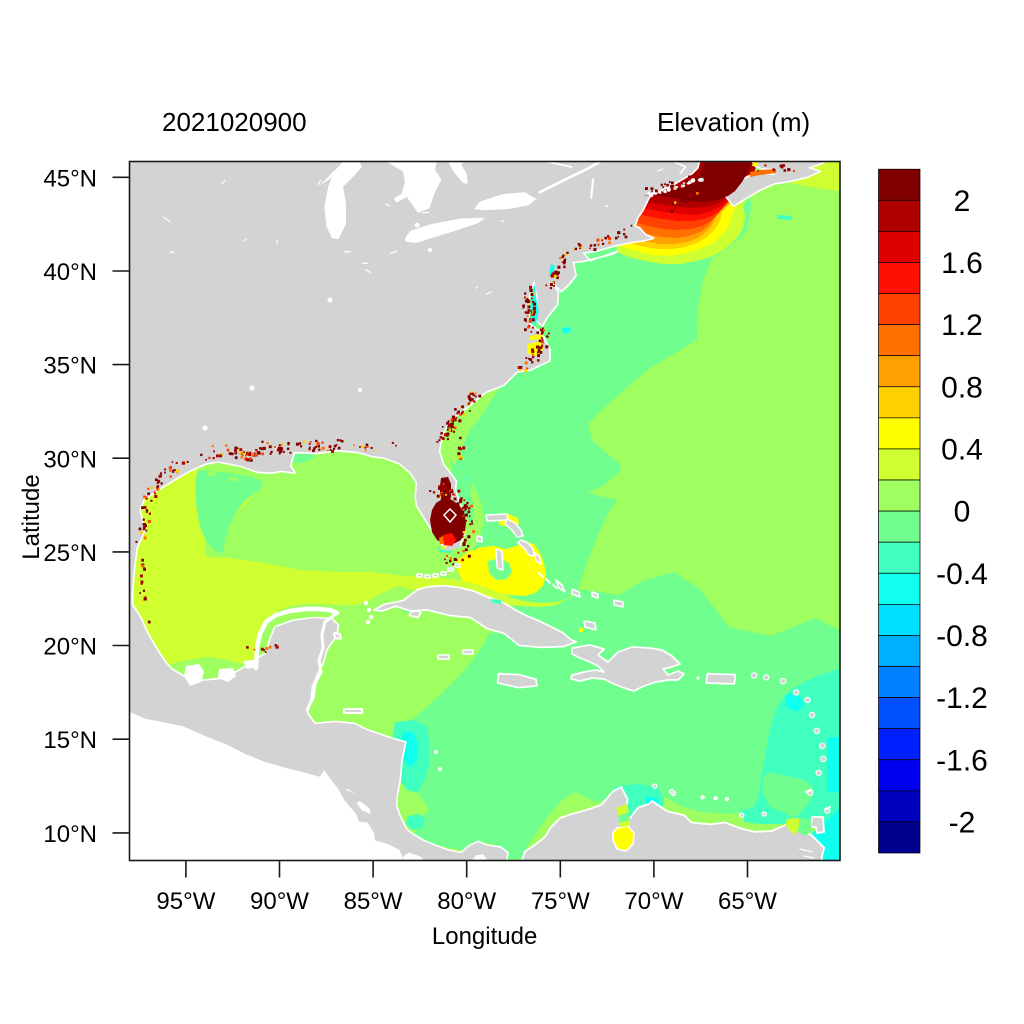  What do you see at coordinates (185, 901) in the screenshot?
I see `svg-text: 95°W` at bounding box center [185, 901].